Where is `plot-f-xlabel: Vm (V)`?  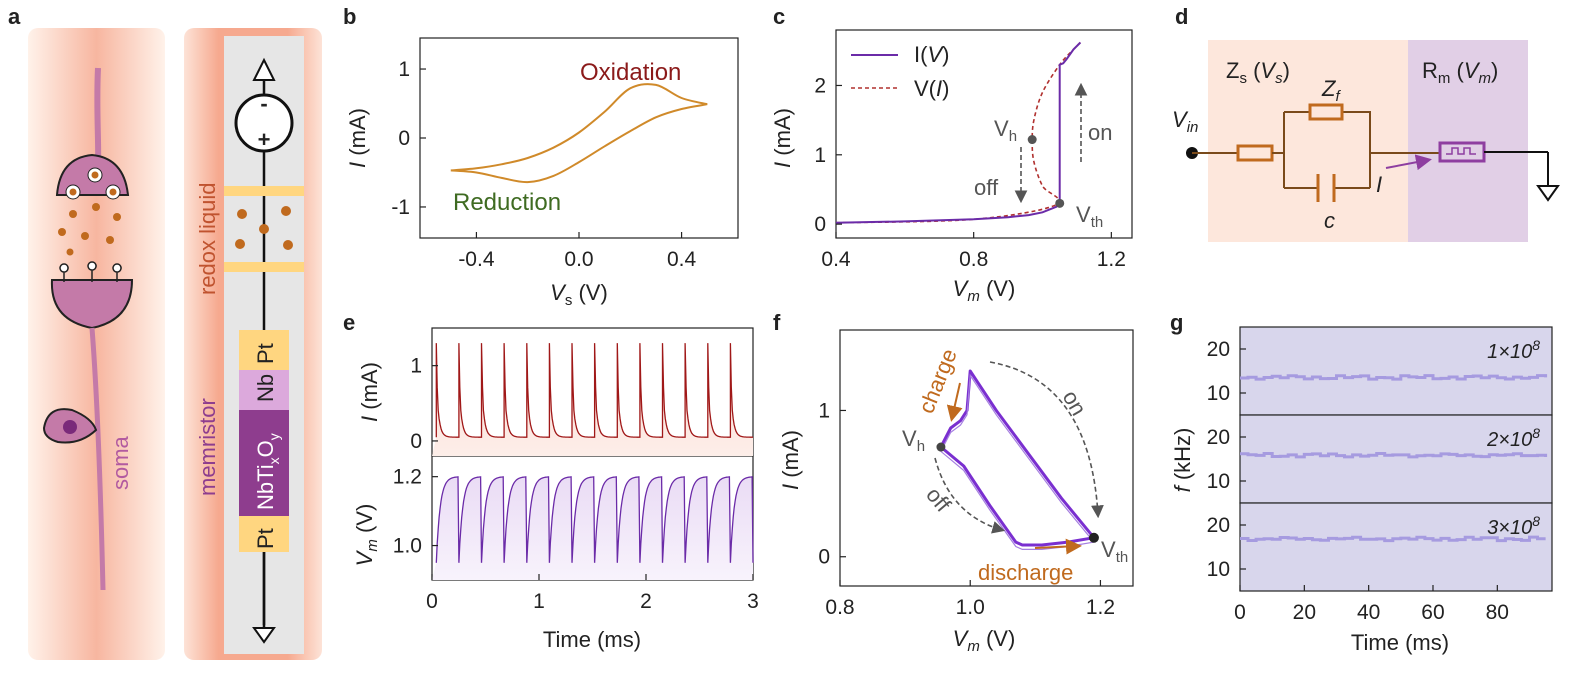 plot-f-xlabel: Vm (V) is located at coordinates (984, 640).